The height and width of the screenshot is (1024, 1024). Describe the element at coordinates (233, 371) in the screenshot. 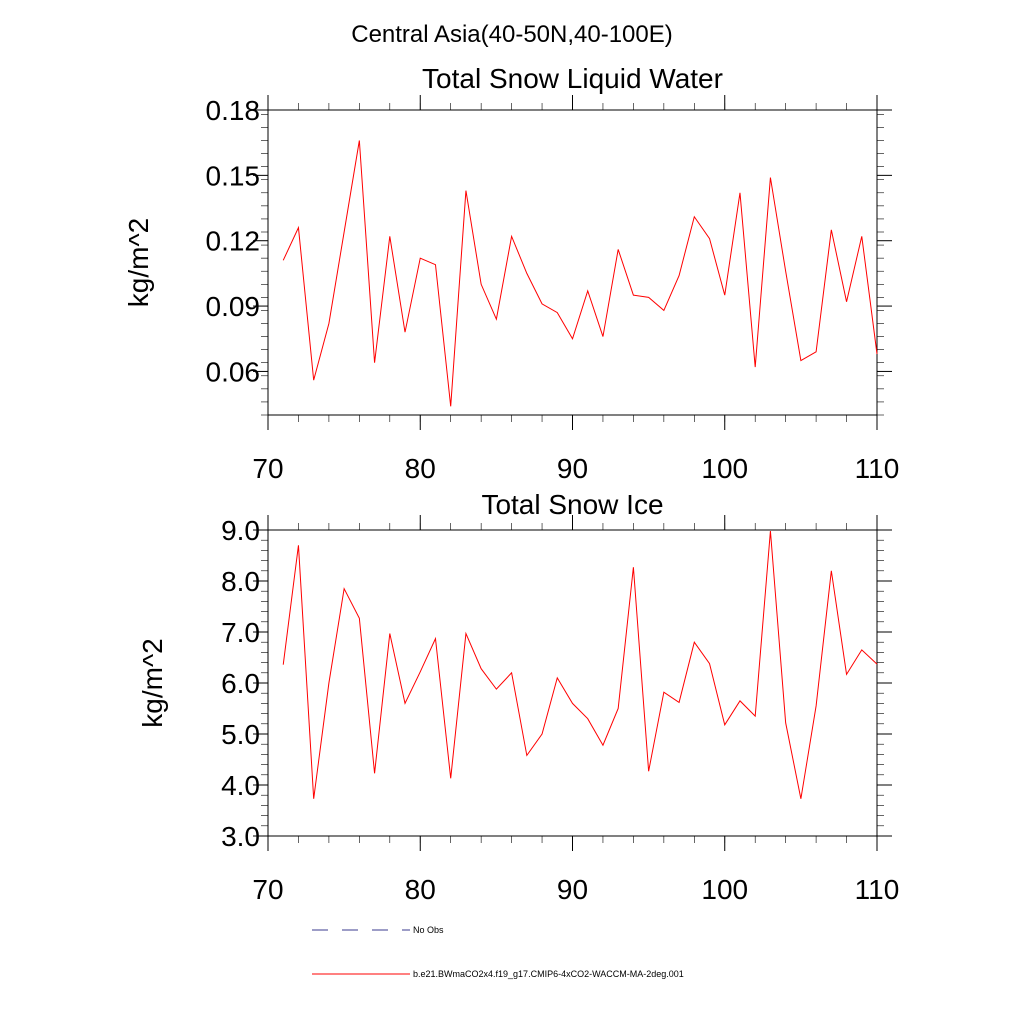

I see `y-tick-label: 0.06` at that location.